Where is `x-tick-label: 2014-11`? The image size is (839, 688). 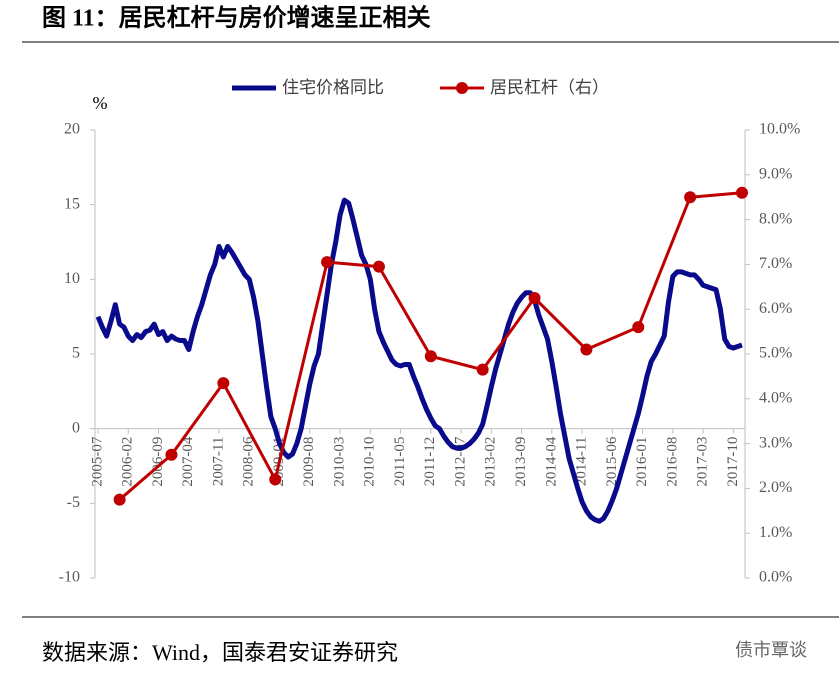
x-tick-label: 2014-11 is located at coordinates (582, 461).